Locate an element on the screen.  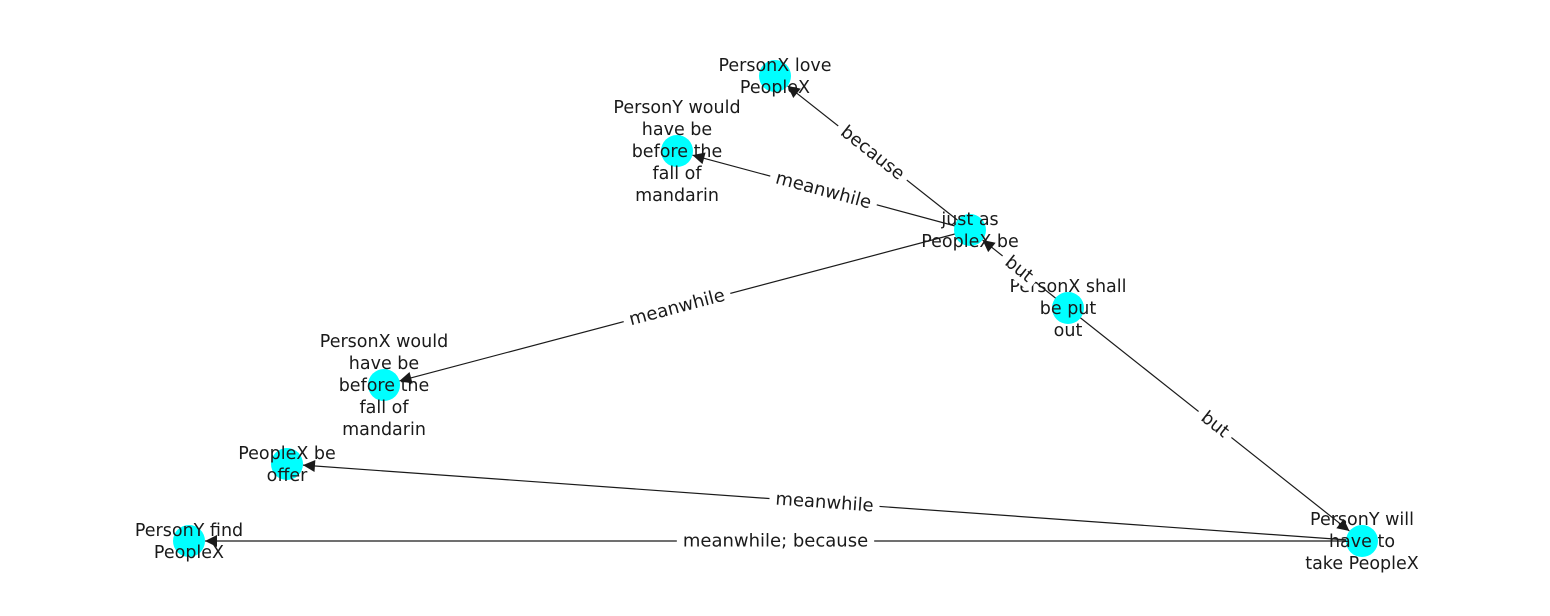
node-n_shall: PersonX shall be put out is located at coordinates (1067, 309).